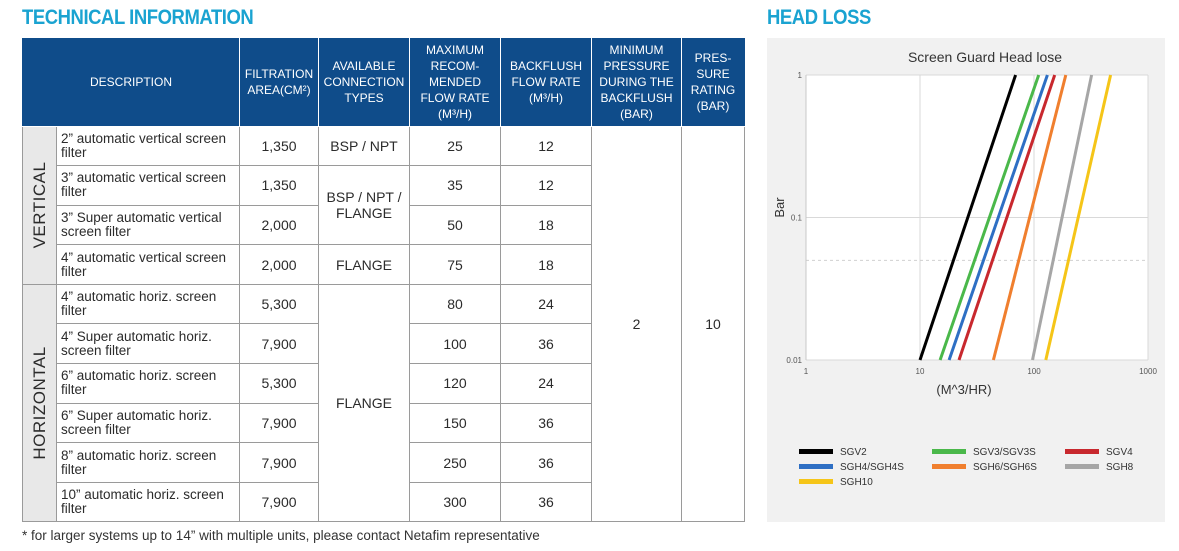 Image resolution: width=1179 pixels, height=551 pixels. What do you see at coordinates (148, 462) in the screenshot?
I see `row-description: 8” automatic horiz. screen filter` at bounding box center [148, 462].